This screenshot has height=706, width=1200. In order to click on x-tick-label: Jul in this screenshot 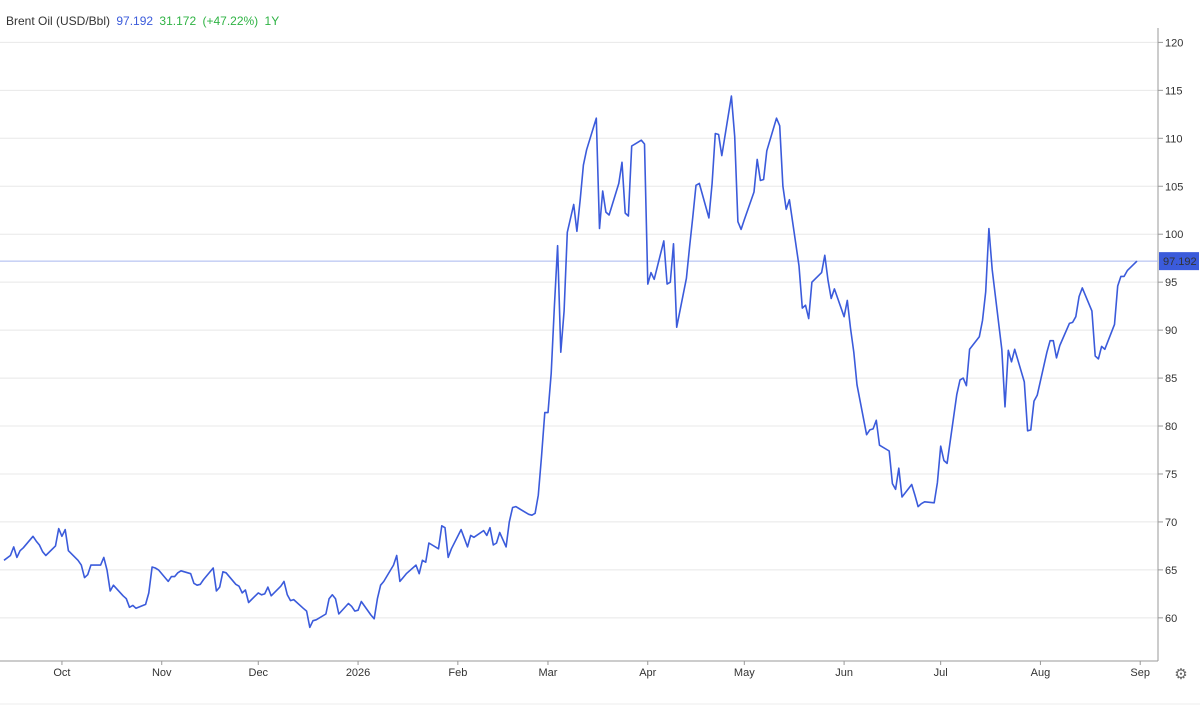, I will do `click(941, 673)`.